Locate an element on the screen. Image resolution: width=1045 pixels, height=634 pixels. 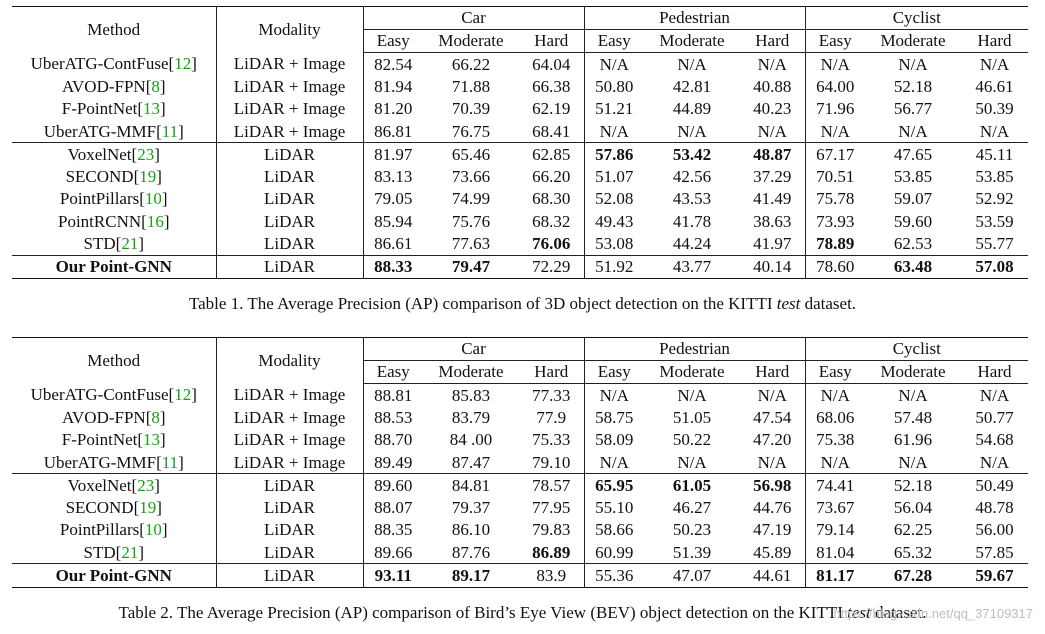
value-cell: 86.61 is located at coordinates (392, 244).